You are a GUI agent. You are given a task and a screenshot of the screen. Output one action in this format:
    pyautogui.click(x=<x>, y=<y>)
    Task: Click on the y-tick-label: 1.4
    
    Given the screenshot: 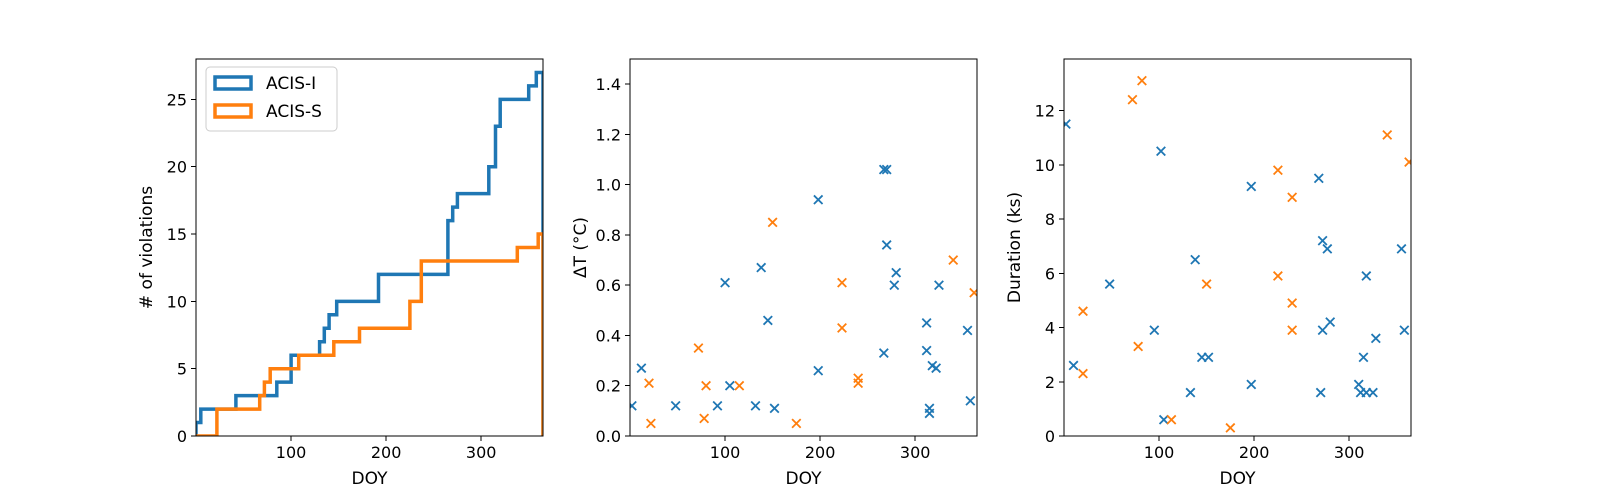 What is the action you would take?
    pyautogui.click(x=608, y=84)
    